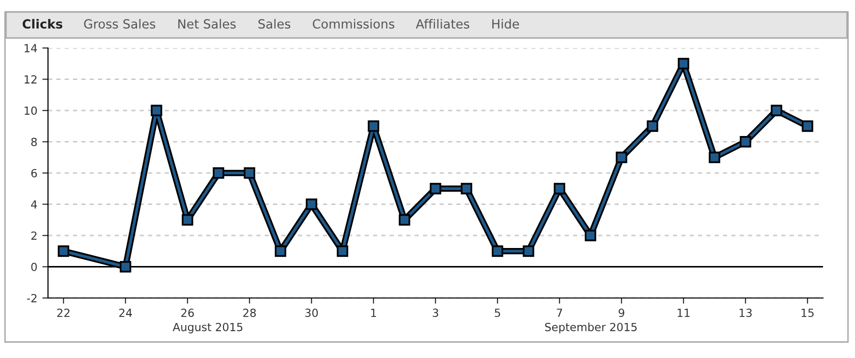 The width and height of the screenshot is (855, 358). Describe the element at coordinates (30, 48) in the screenshot. I see `y-tick-label: 14` at that location.